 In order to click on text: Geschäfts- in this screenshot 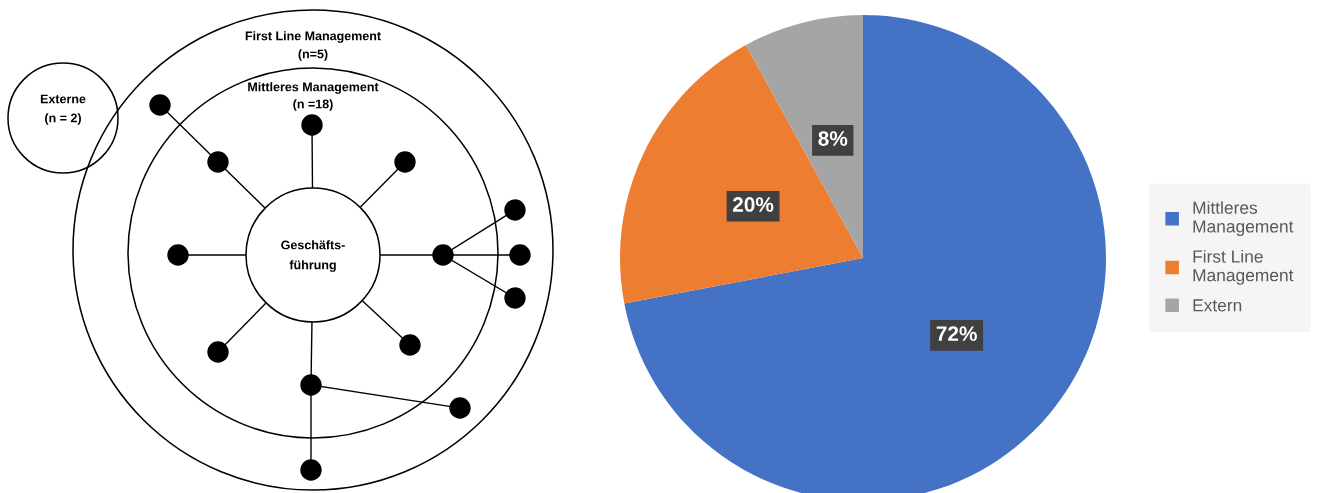, I will do `click(313, 245)`.